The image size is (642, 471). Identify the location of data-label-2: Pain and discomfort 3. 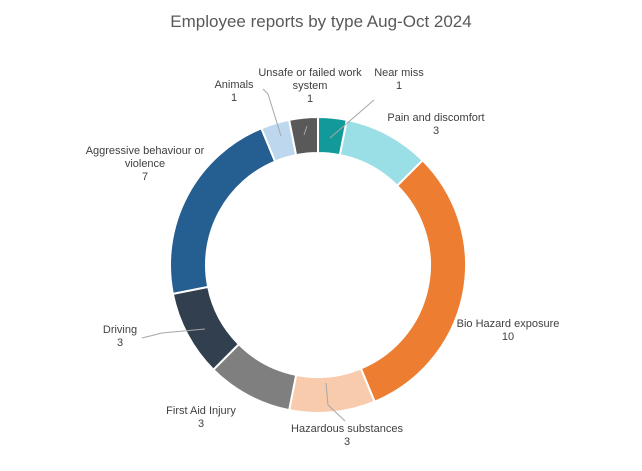
(435, 124).